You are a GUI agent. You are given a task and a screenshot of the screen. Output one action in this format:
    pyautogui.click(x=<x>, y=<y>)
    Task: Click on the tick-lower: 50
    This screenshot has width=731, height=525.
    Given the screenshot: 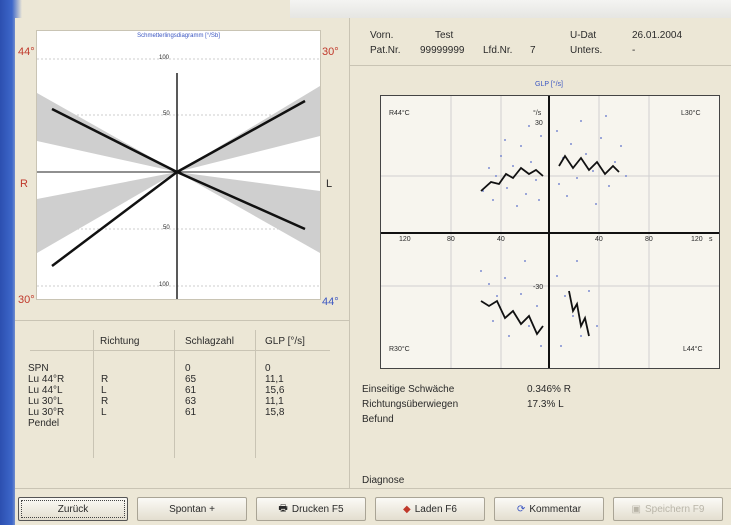 What is the action you would take?
    pyautogui.click(x=166, y=228)
    